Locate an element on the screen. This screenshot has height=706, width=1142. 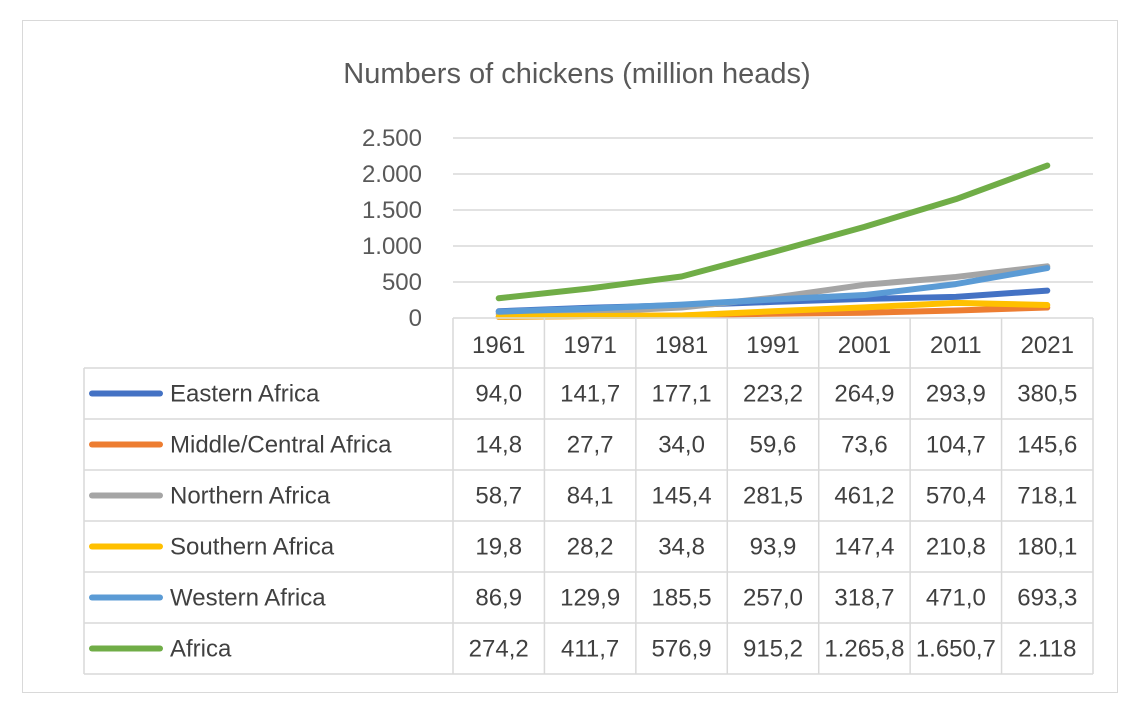
x-tick-label: 1961 is located at coordinates (498, 345).